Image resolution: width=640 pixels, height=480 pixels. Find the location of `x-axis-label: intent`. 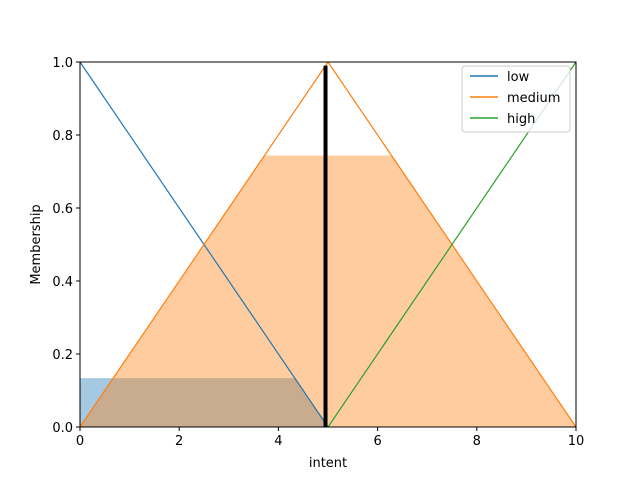

x-axis-label: intent is located at coordinates (328, 463).